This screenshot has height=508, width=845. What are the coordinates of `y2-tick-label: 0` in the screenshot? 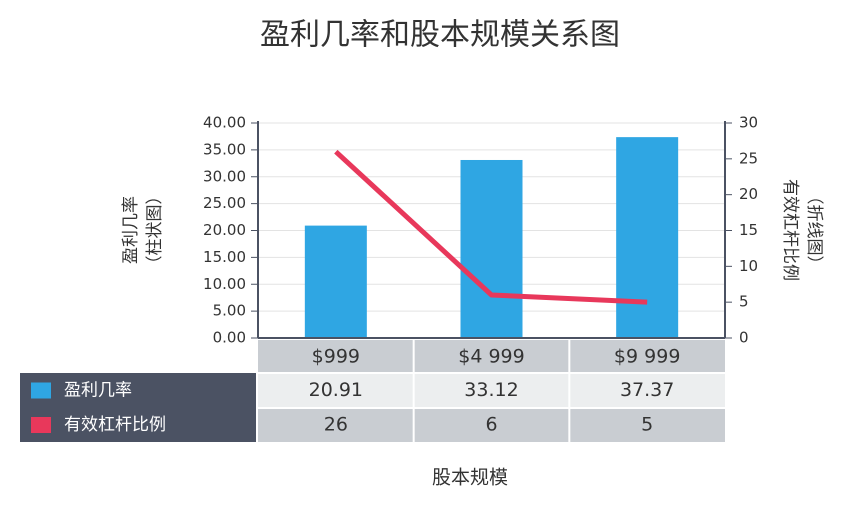 It's located at (744, 338).